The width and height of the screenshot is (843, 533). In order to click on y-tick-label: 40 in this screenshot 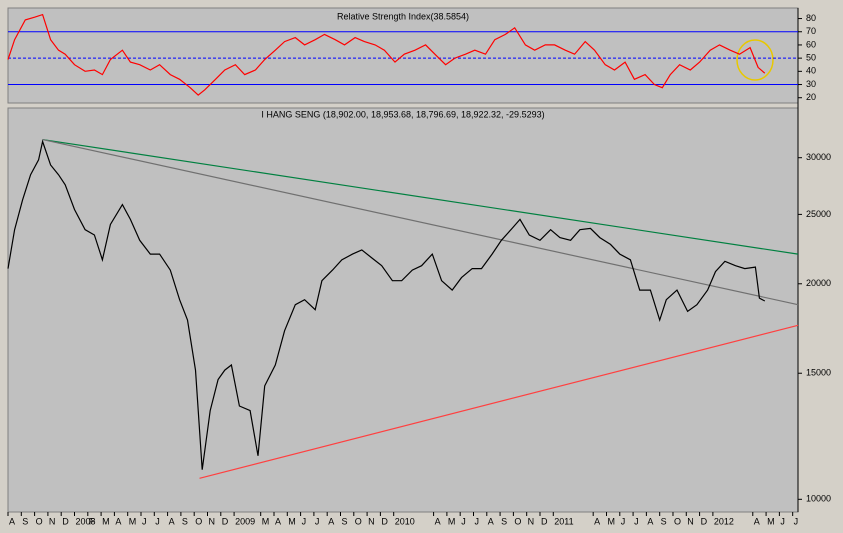, I will do `click(811, 71)`.